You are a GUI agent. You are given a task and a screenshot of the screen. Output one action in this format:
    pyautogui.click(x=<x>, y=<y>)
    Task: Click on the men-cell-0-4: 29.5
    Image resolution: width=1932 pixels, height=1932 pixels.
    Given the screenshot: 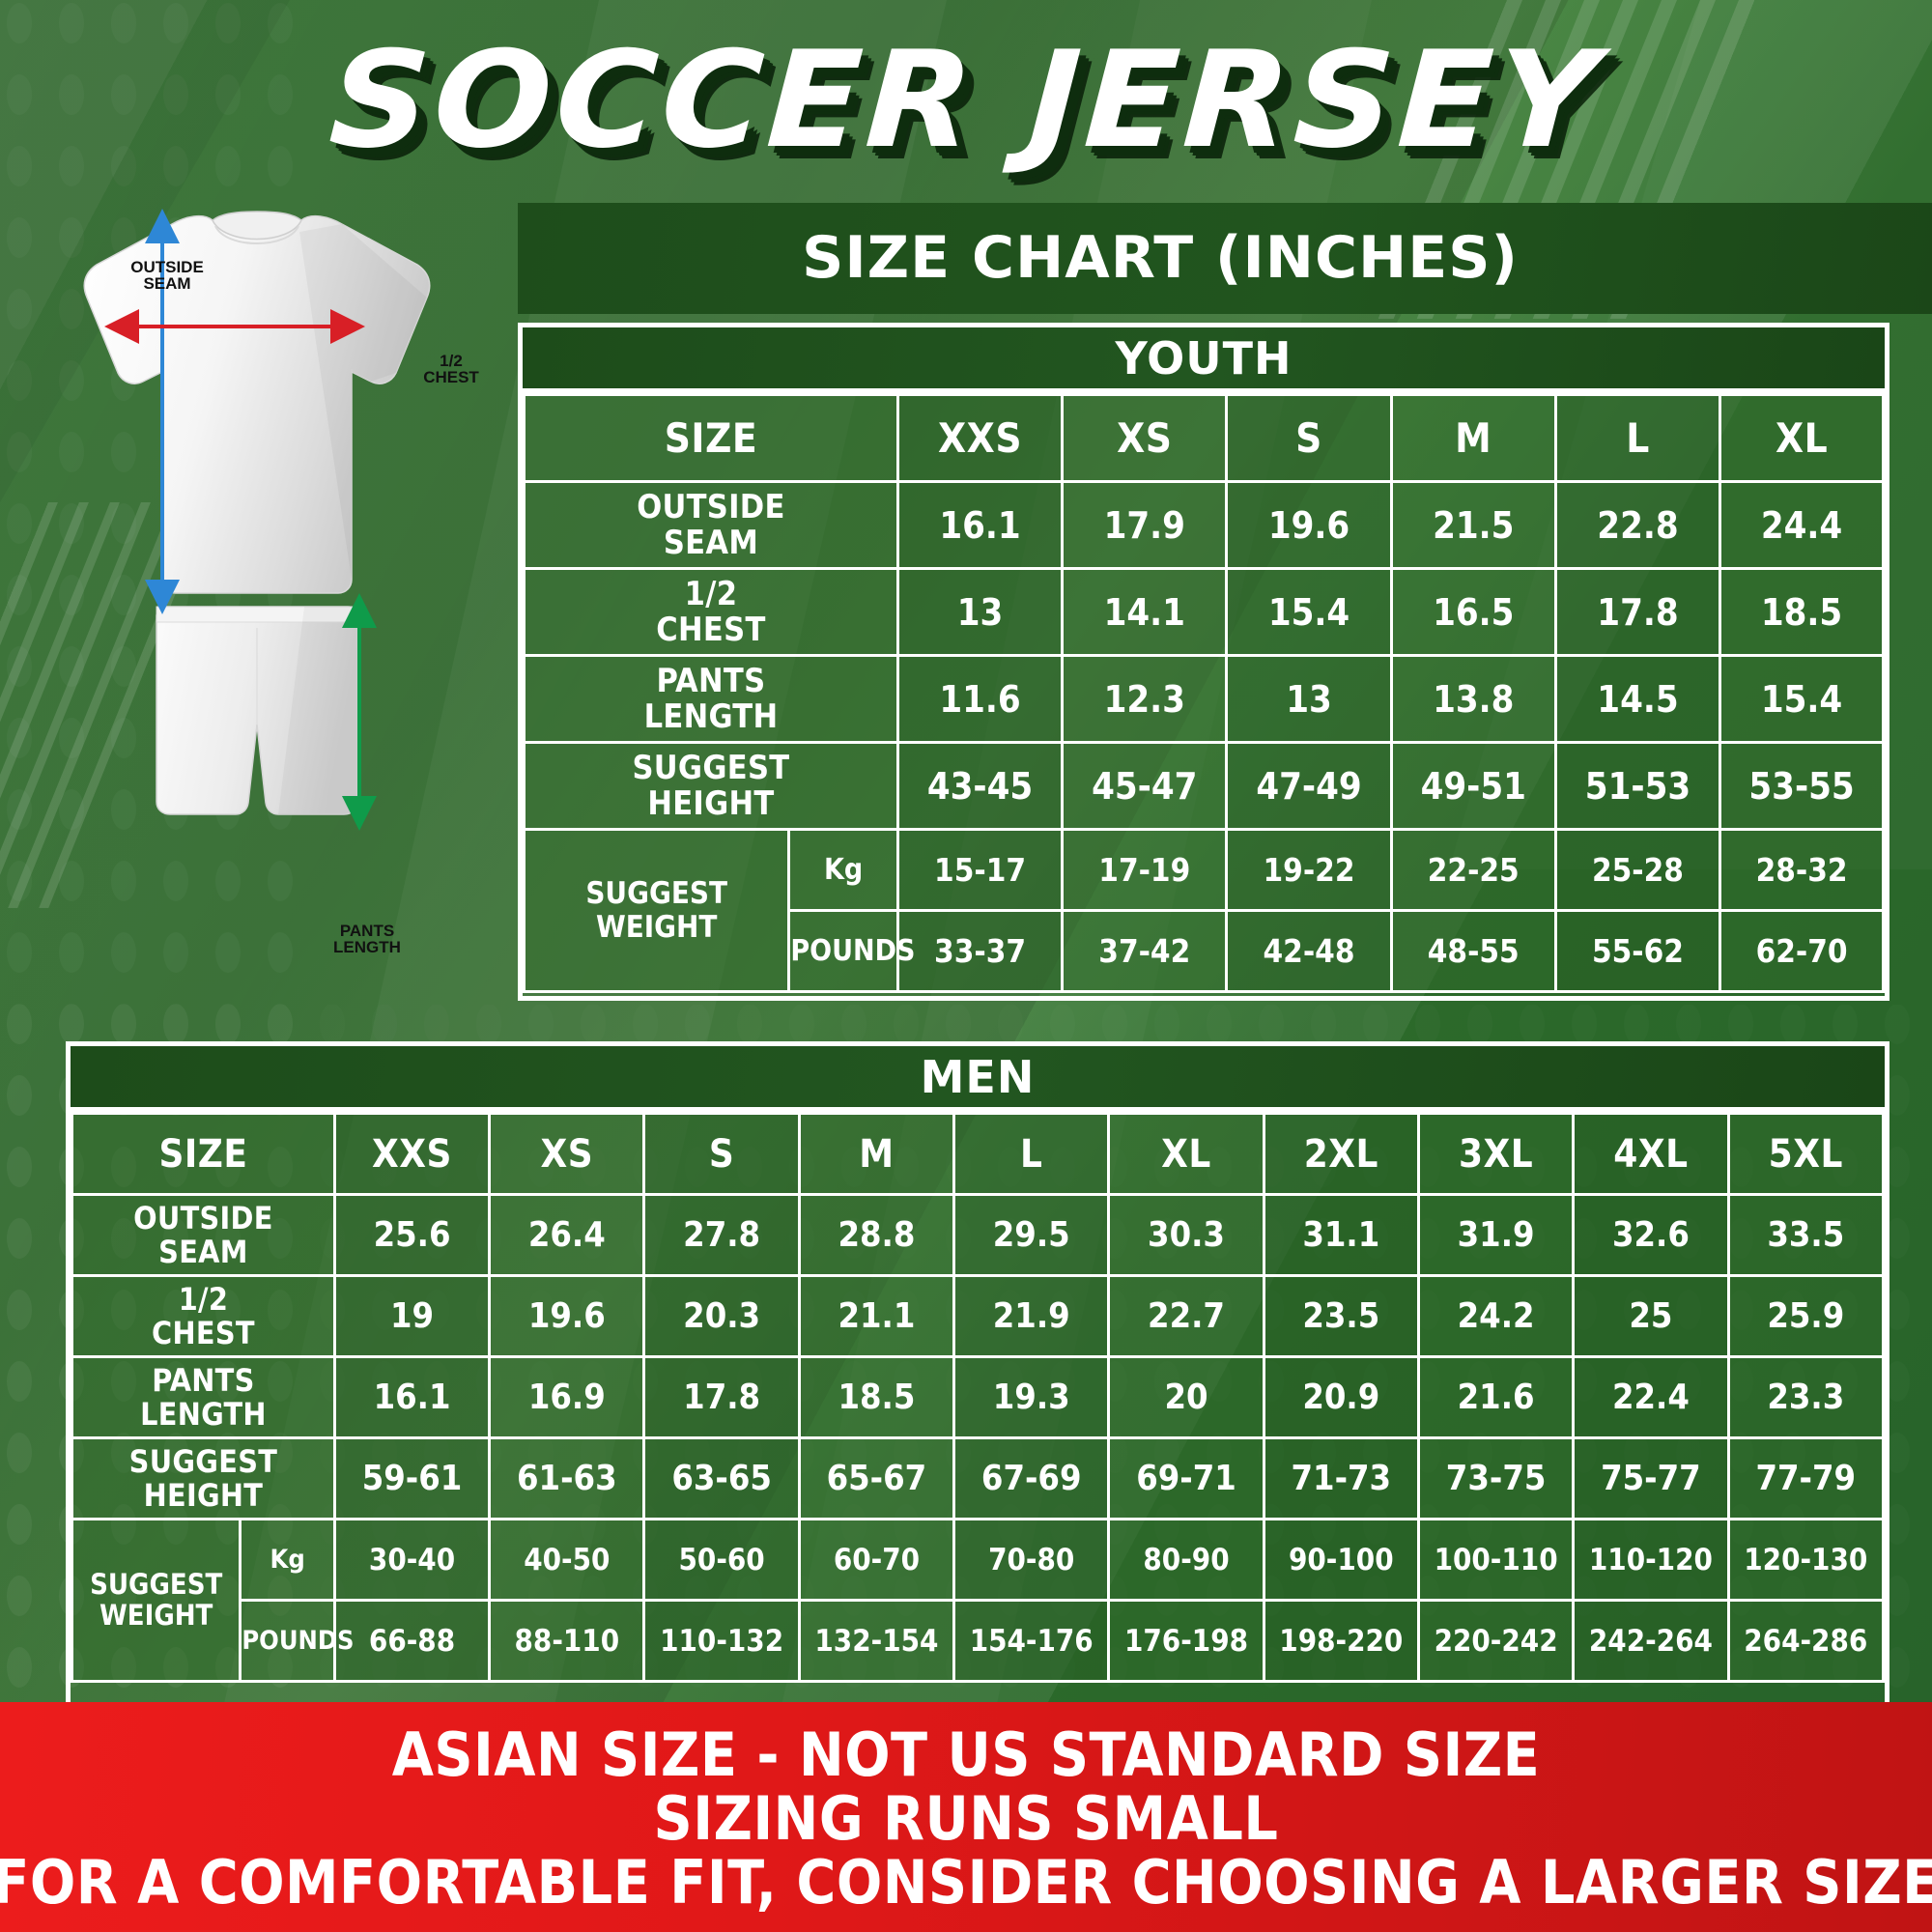 What is the action you would take?
    pyautogui.click(x=1031, y=1235)
    